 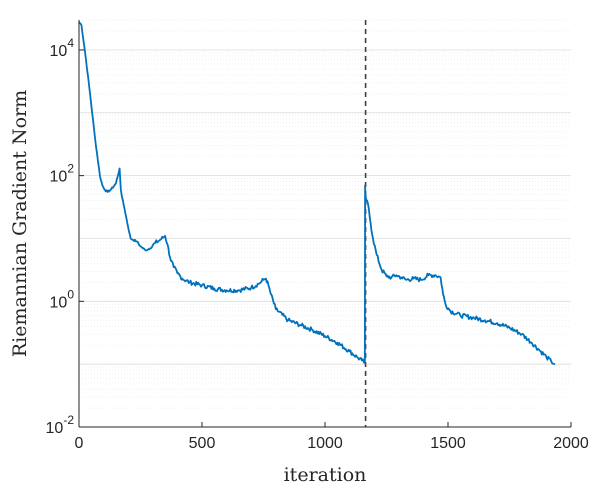 What do you see at coordinates (62, 174) in the screenshot?
I see `y-tick-label: 10²` at bounding box center [62, 174].